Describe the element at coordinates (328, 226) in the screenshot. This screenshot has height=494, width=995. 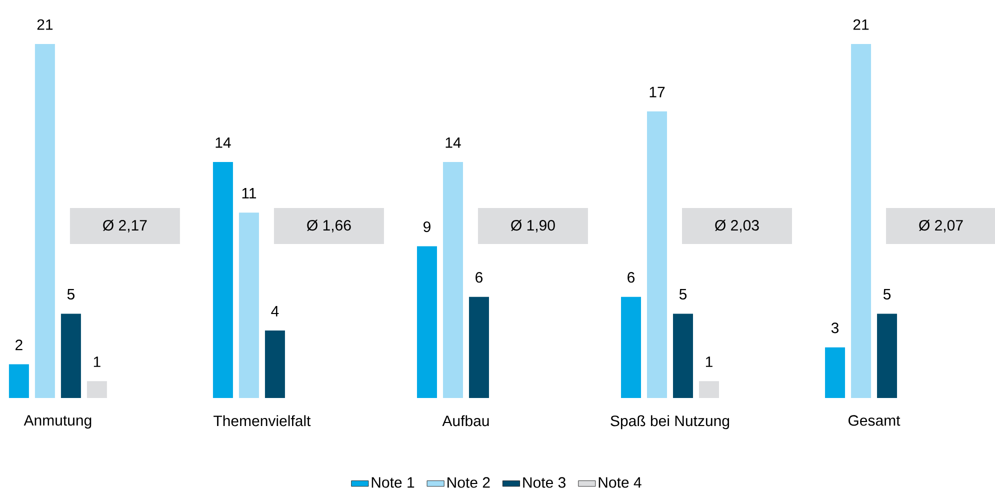
I see `annotation: Ø 1,66` at that location.